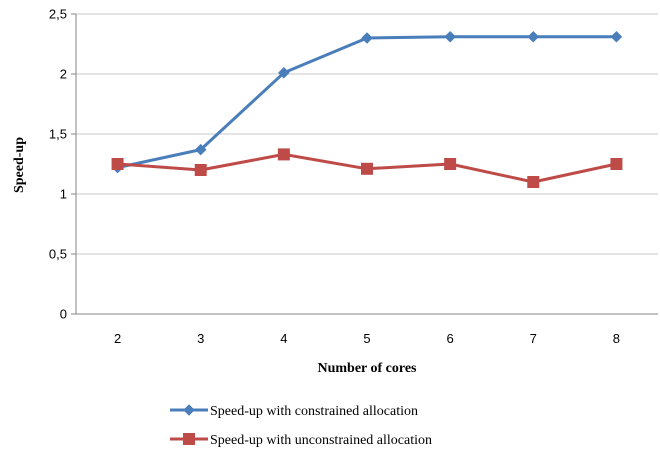 This screenshot has height=455, width=660. What do you see at coordinates (117, 338) in the screenshot?
I see `x-tick-label: 2` at bounding box center [117, 338].